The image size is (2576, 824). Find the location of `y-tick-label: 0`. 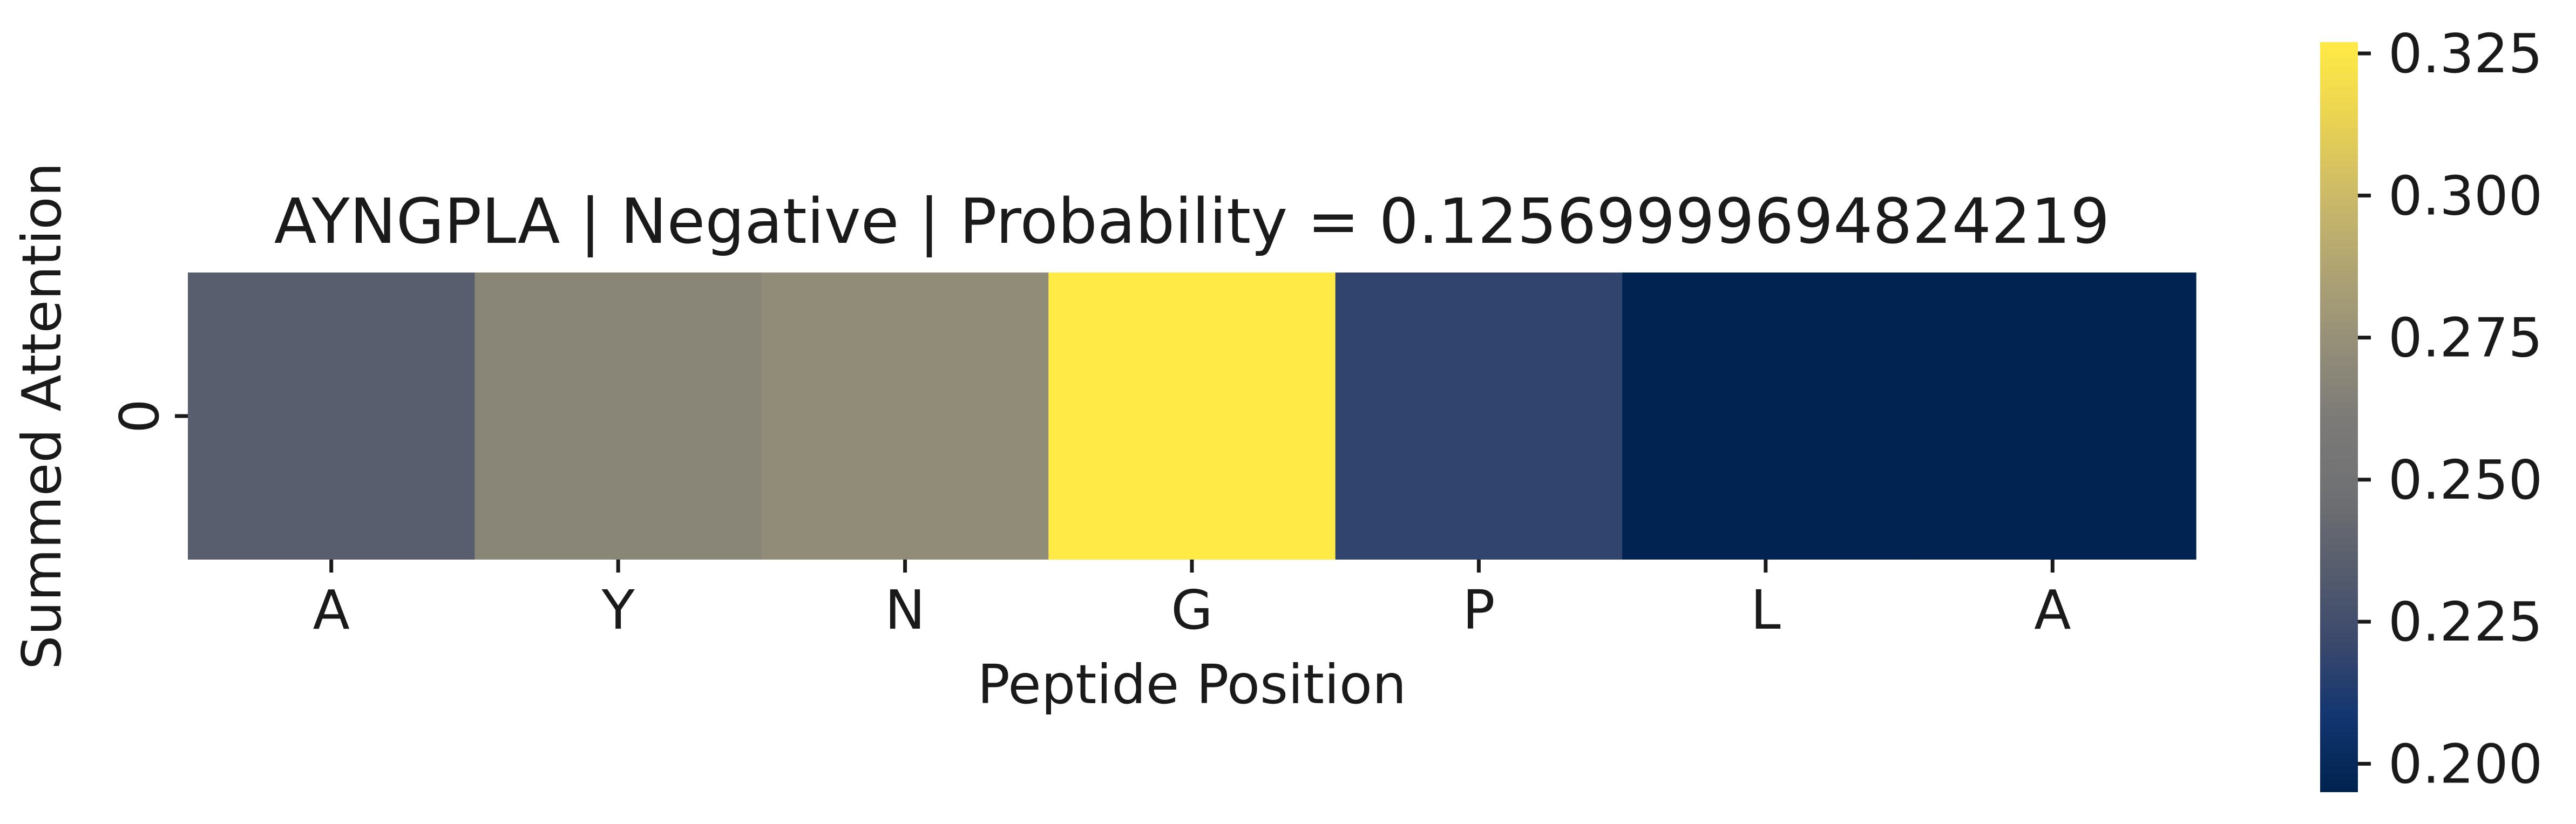

y-tick-label: 0 is located at coordinates (139, 416).